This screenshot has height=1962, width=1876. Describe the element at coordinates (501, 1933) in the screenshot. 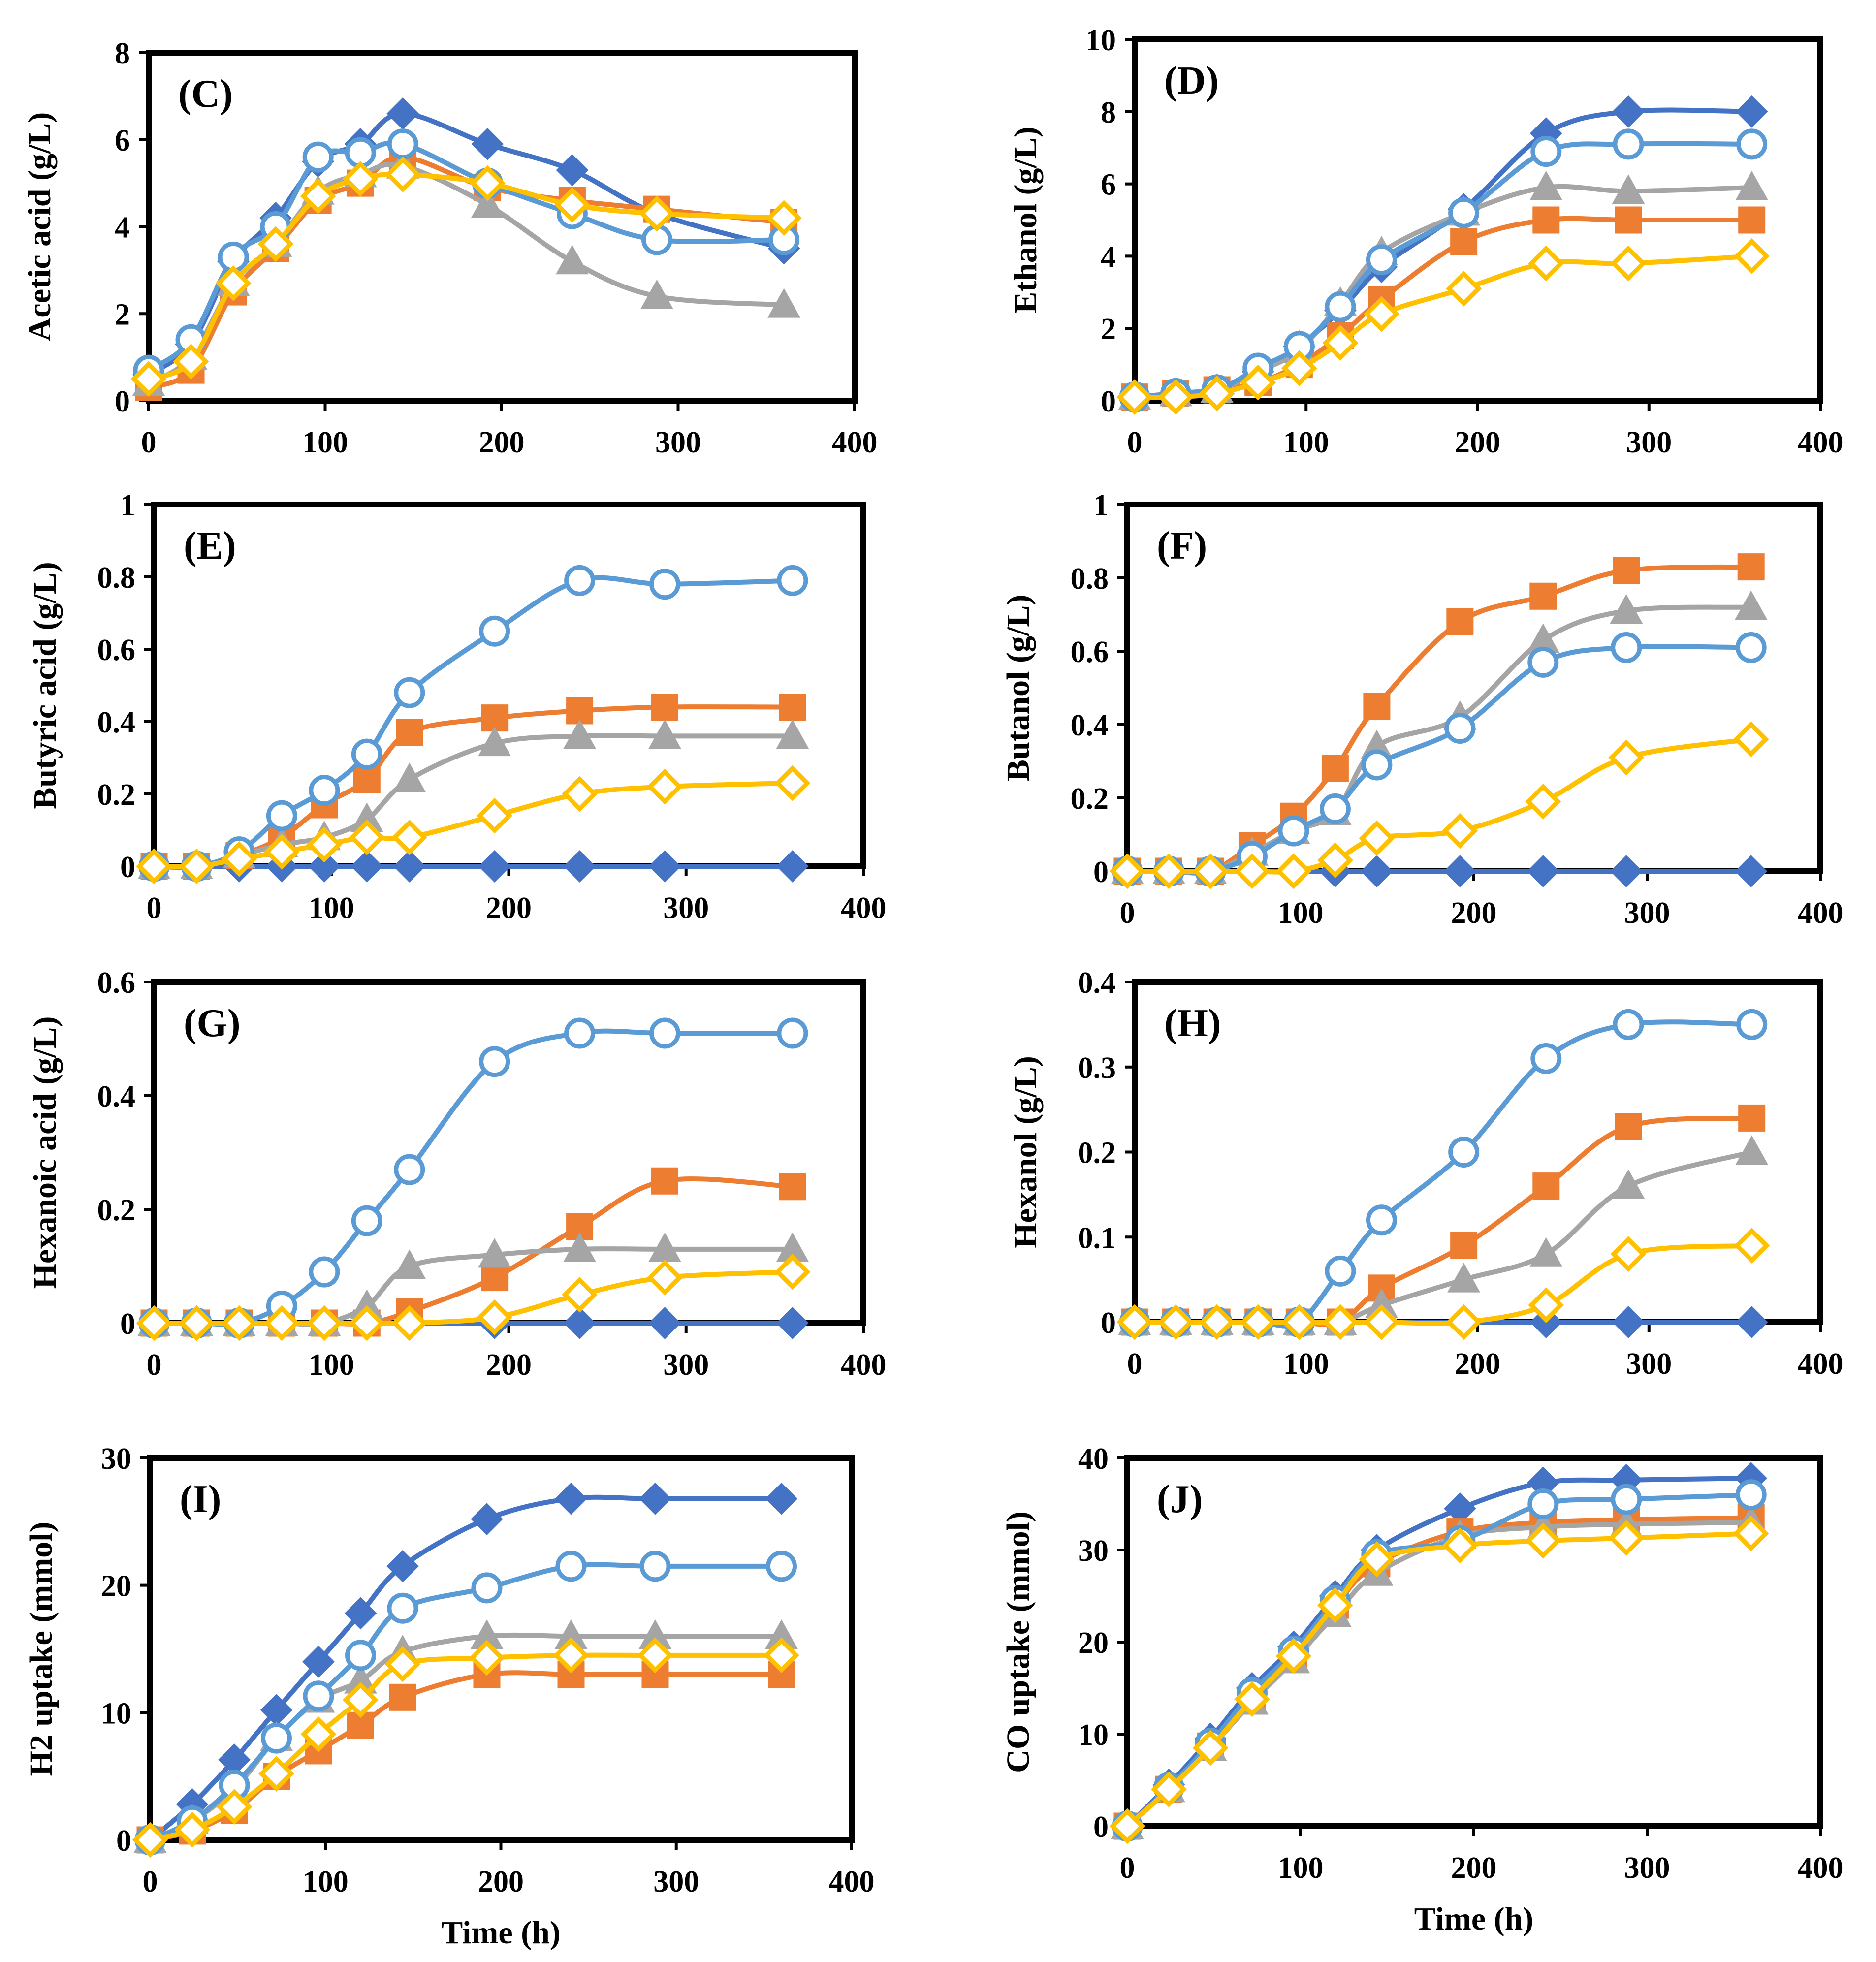

I see `x-axis-title: Time (h)` at that location.